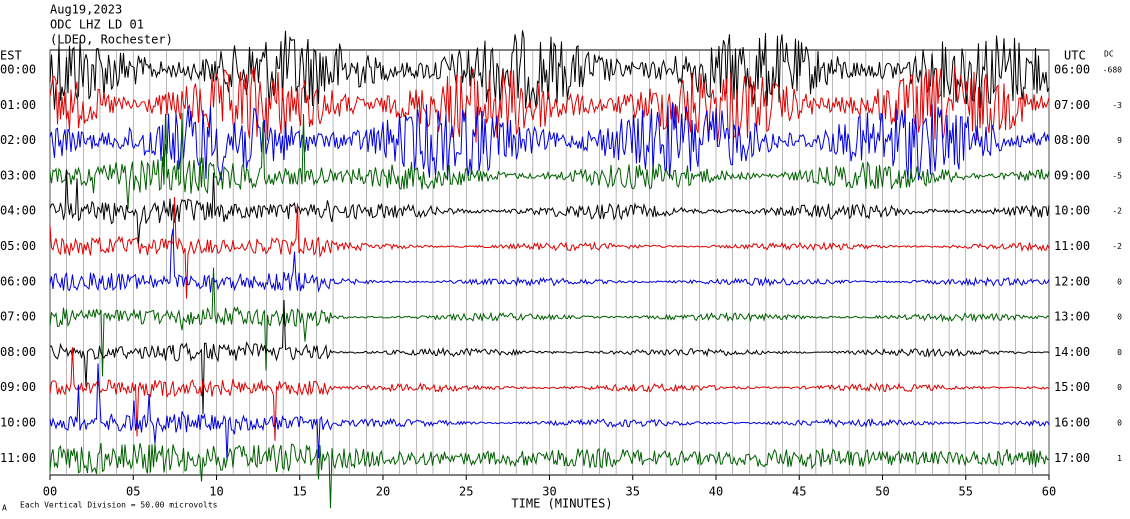  Describe the element at coordinates (18, 211) in the screenshot. I see `est-label: 04:00` at that location.